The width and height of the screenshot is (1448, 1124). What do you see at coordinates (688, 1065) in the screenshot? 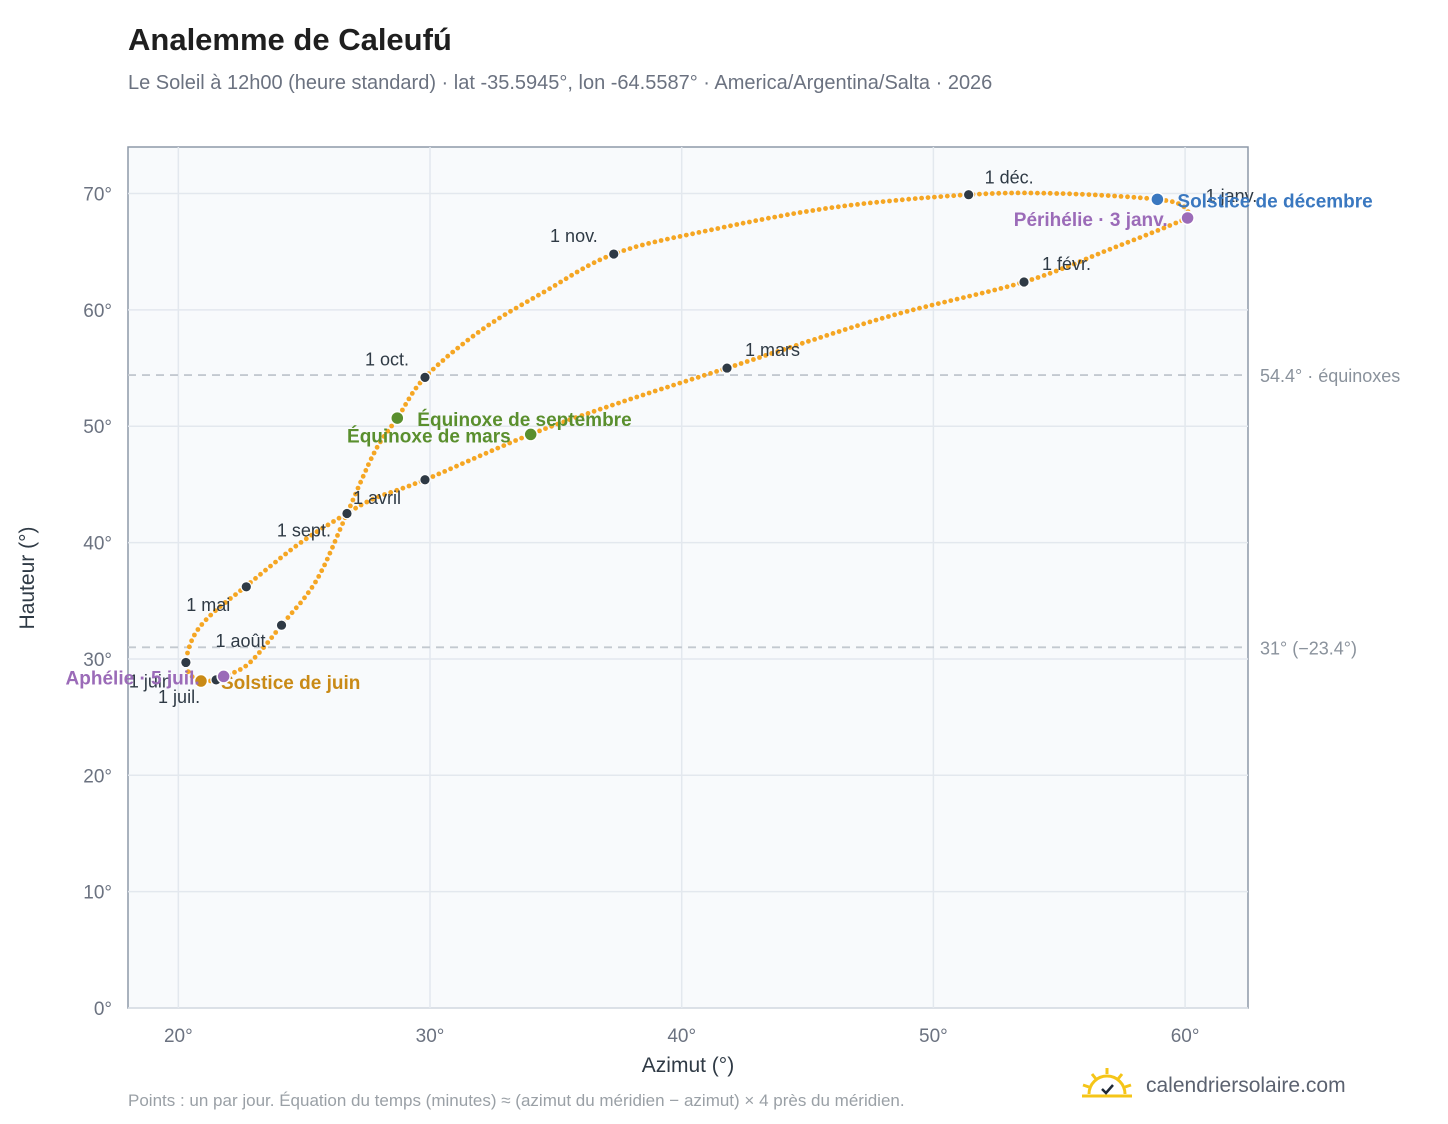
I see `x-axis-label: Azimut (°)` at bounding box center [688, 1065].